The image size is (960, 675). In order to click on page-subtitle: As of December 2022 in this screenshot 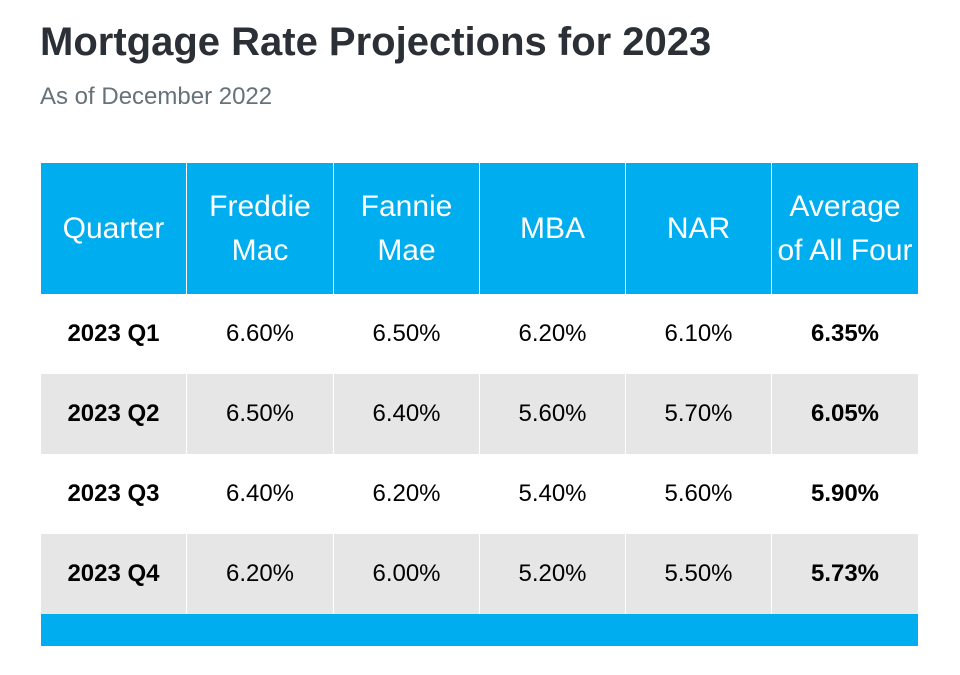, I will do `click(156, 96)`.